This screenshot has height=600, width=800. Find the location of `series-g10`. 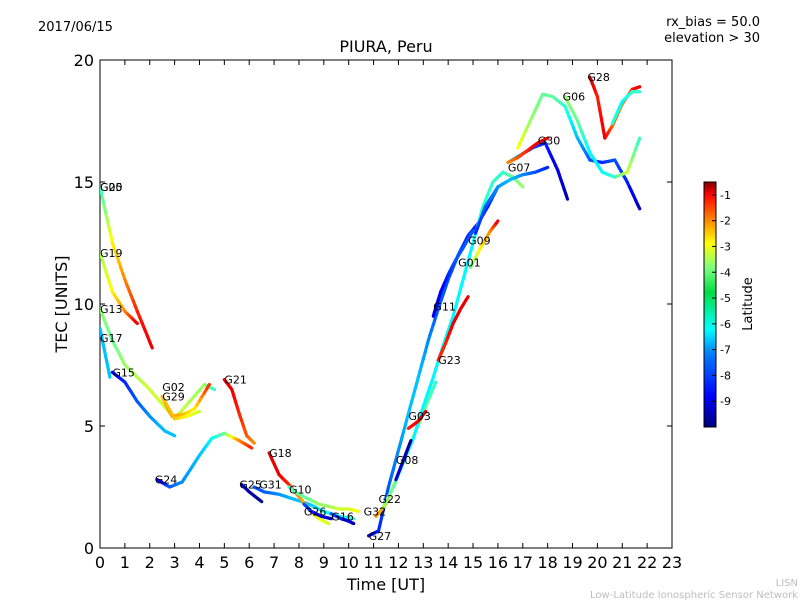

series-g10 is located at coordinates (324, 499).